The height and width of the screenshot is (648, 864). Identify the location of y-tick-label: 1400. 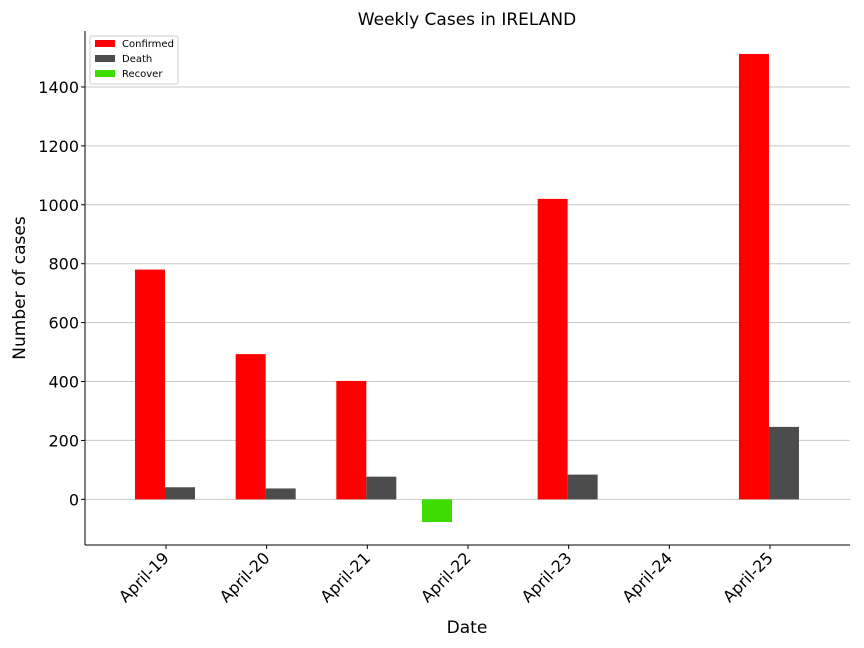
(58, 87).